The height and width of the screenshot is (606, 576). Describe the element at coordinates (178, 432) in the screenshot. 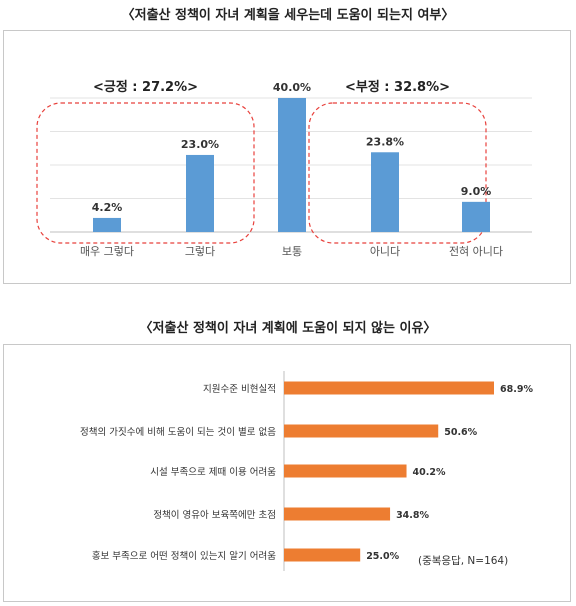

I see `category-label: 정책의 가짓수에 비해 도움이 되는 것이 별로 없음` at that location.